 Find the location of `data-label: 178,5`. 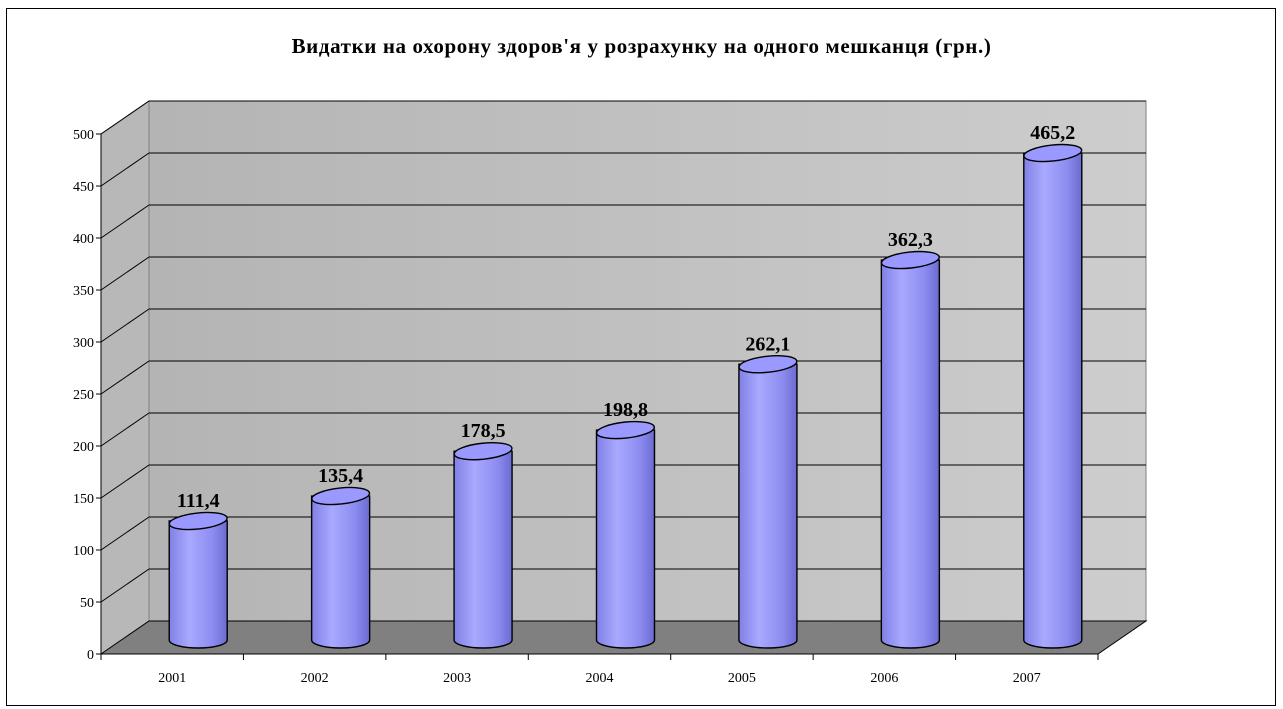

data-label: 178,5 is located at coordinates (483, 431).